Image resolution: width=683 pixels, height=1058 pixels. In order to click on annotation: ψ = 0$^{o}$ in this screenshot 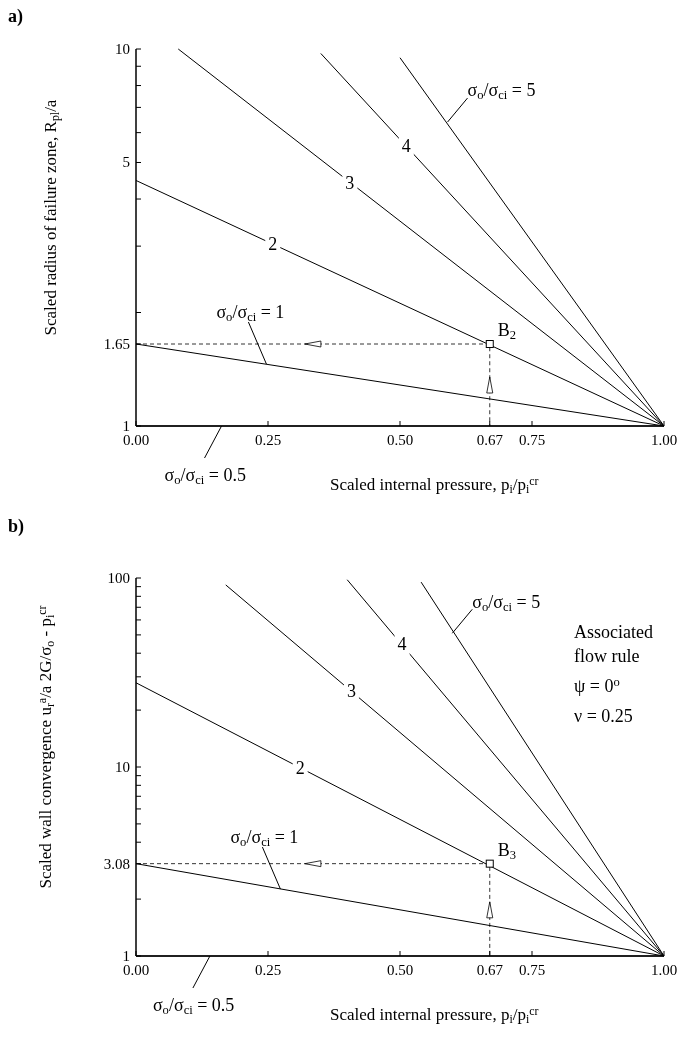, I will do `click(597, 685)`.